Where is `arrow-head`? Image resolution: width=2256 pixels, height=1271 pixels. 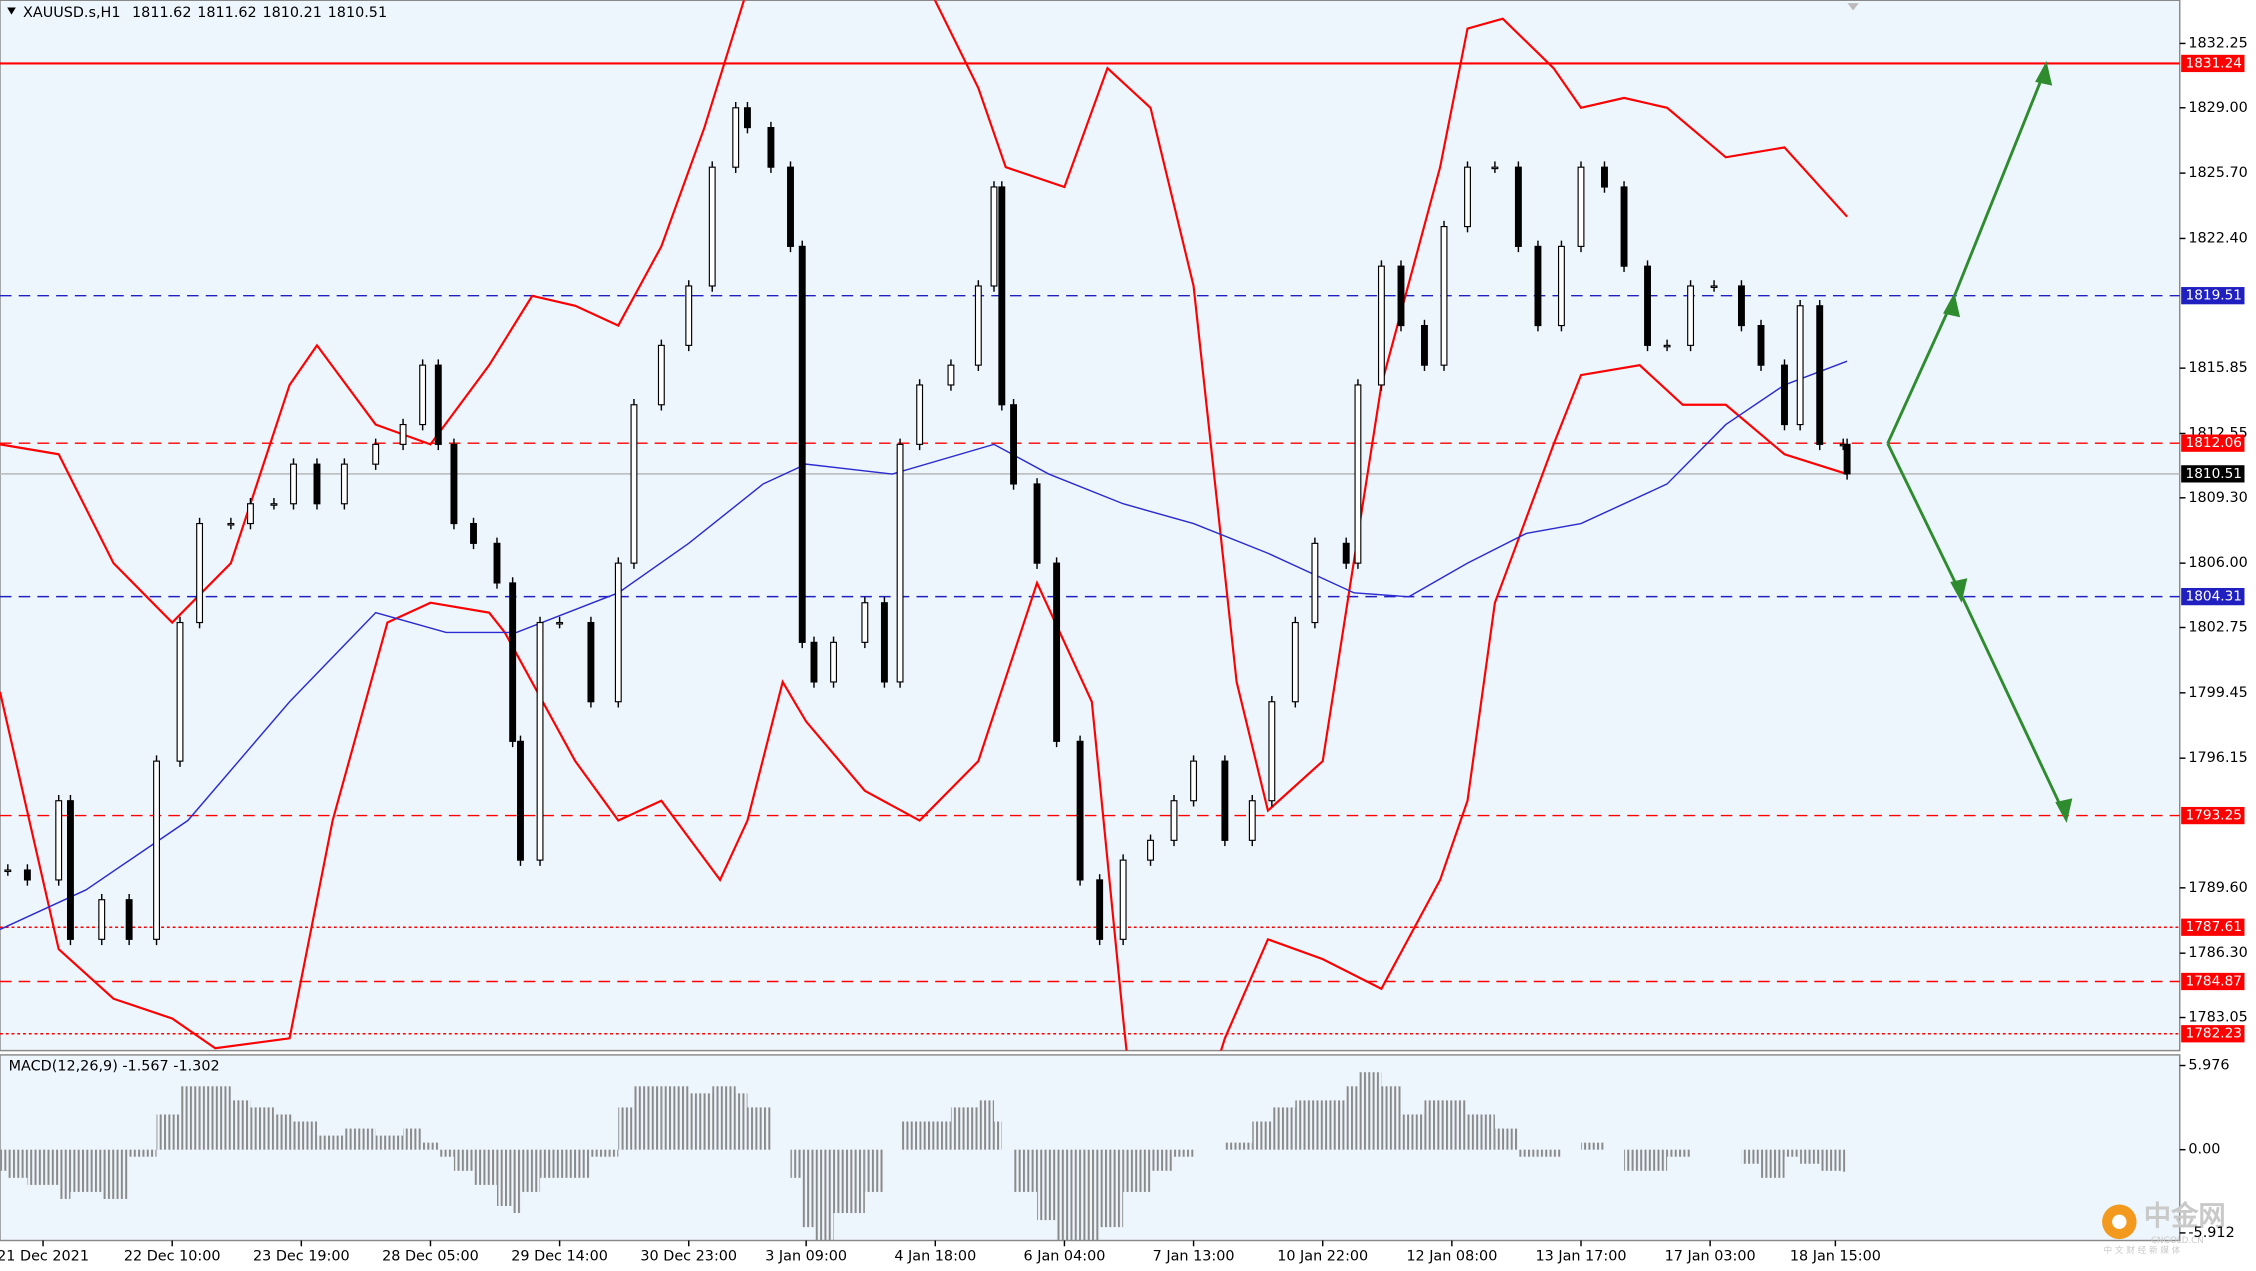 arrow-head is located at coordinates (1959, 590).